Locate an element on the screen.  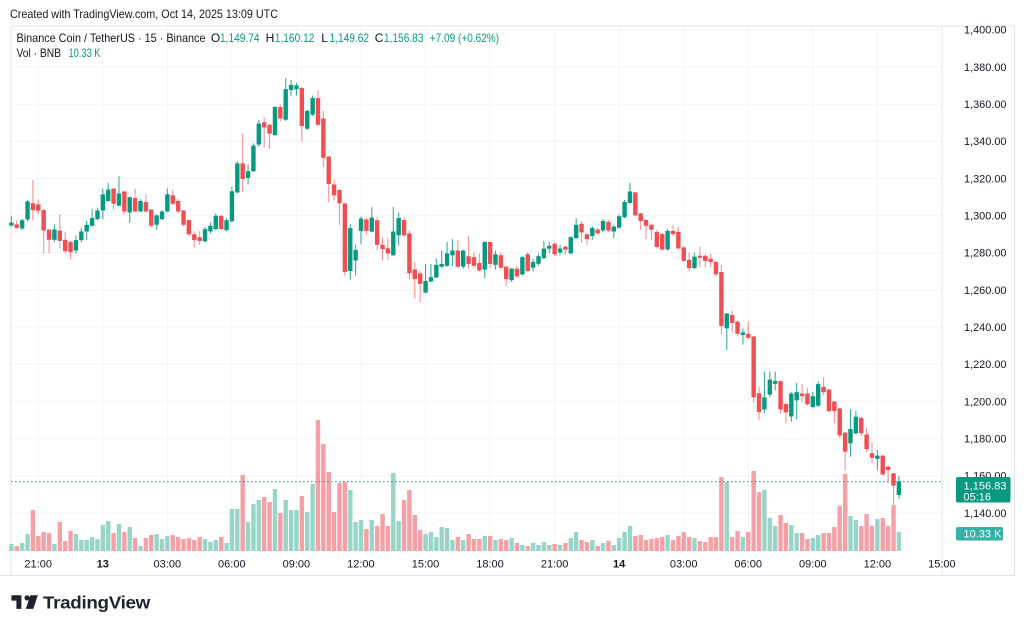
svg-text: Vol · BNB is located at coordinates (39, 53).